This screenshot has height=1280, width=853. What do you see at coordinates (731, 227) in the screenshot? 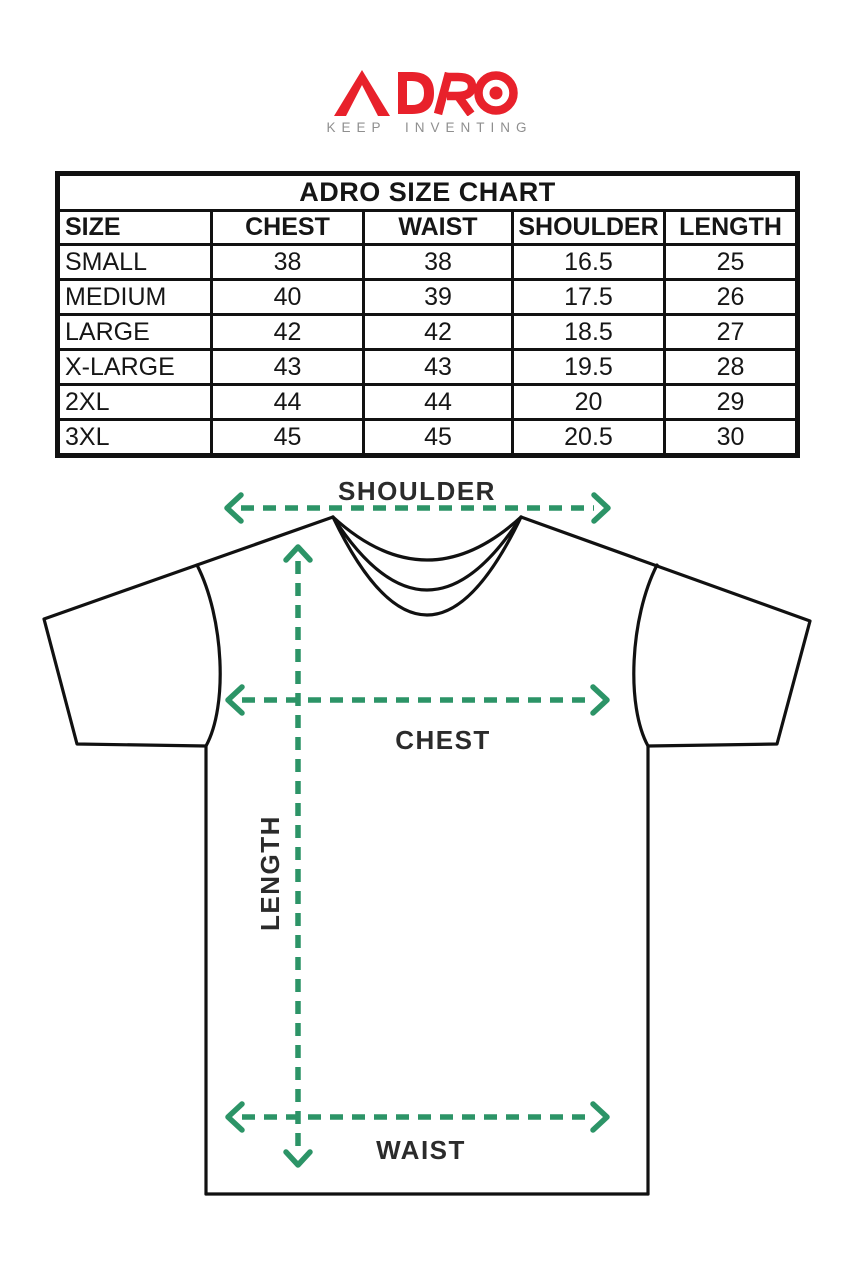
I see `column-header-length: LENGTH` at bounding box center [731, 227].